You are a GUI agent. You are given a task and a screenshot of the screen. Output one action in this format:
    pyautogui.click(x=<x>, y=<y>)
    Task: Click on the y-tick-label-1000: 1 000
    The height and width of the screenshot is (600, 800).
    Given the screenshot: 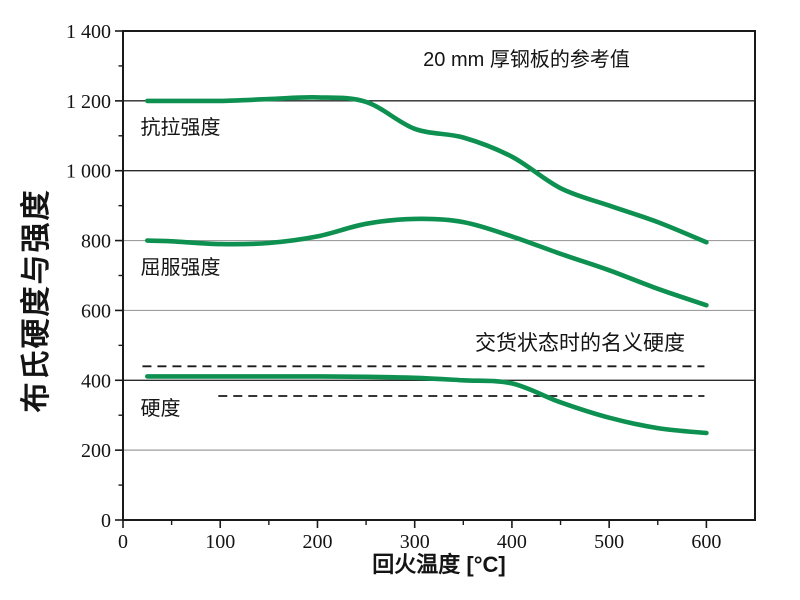 What is the action you would take?
    pyautogui.click(x=88, y=172)
    